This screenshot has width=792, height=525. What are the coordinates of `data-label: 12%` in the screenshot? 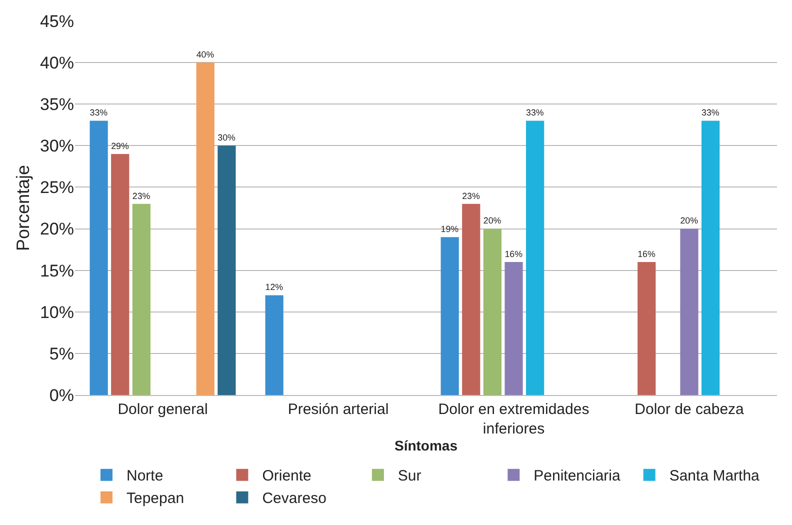 It's located at (274, 287).